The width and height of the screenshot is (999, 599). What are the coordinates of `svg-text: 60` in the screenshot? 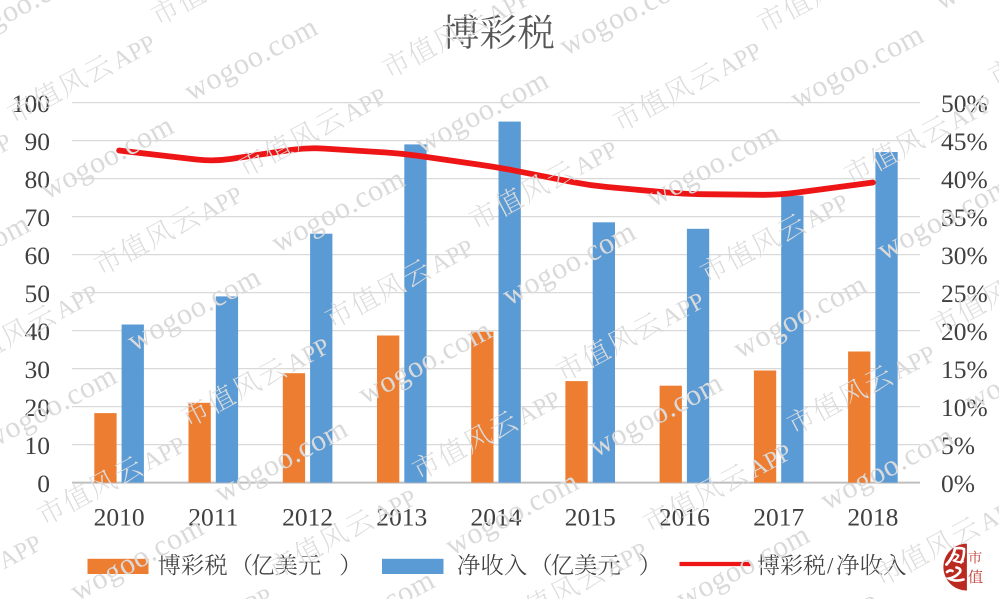 It's located at (38, 255).